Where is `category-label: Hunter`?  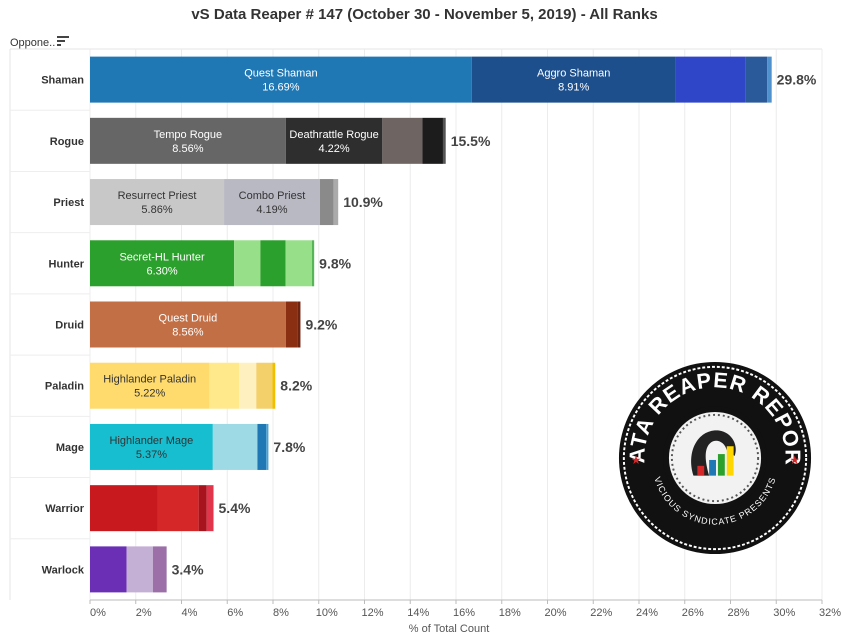
category-label: Hunter is located at coordinates (67, 264).